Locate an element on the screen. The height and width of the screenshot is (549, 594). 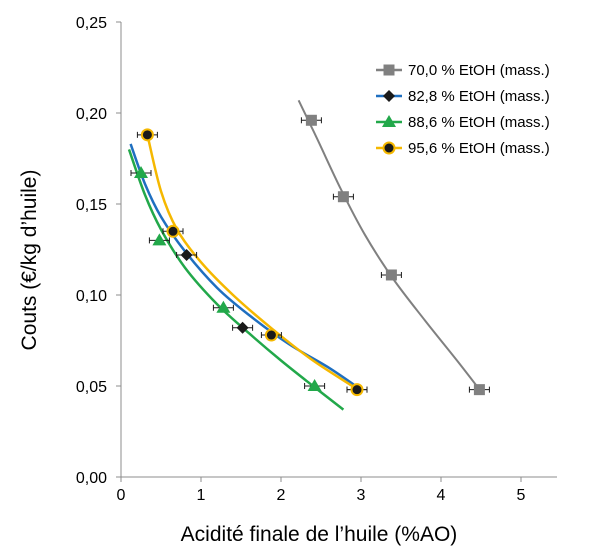
x-ticks: 0 1 2 3 4 5 is located at coordinates (321, 490).